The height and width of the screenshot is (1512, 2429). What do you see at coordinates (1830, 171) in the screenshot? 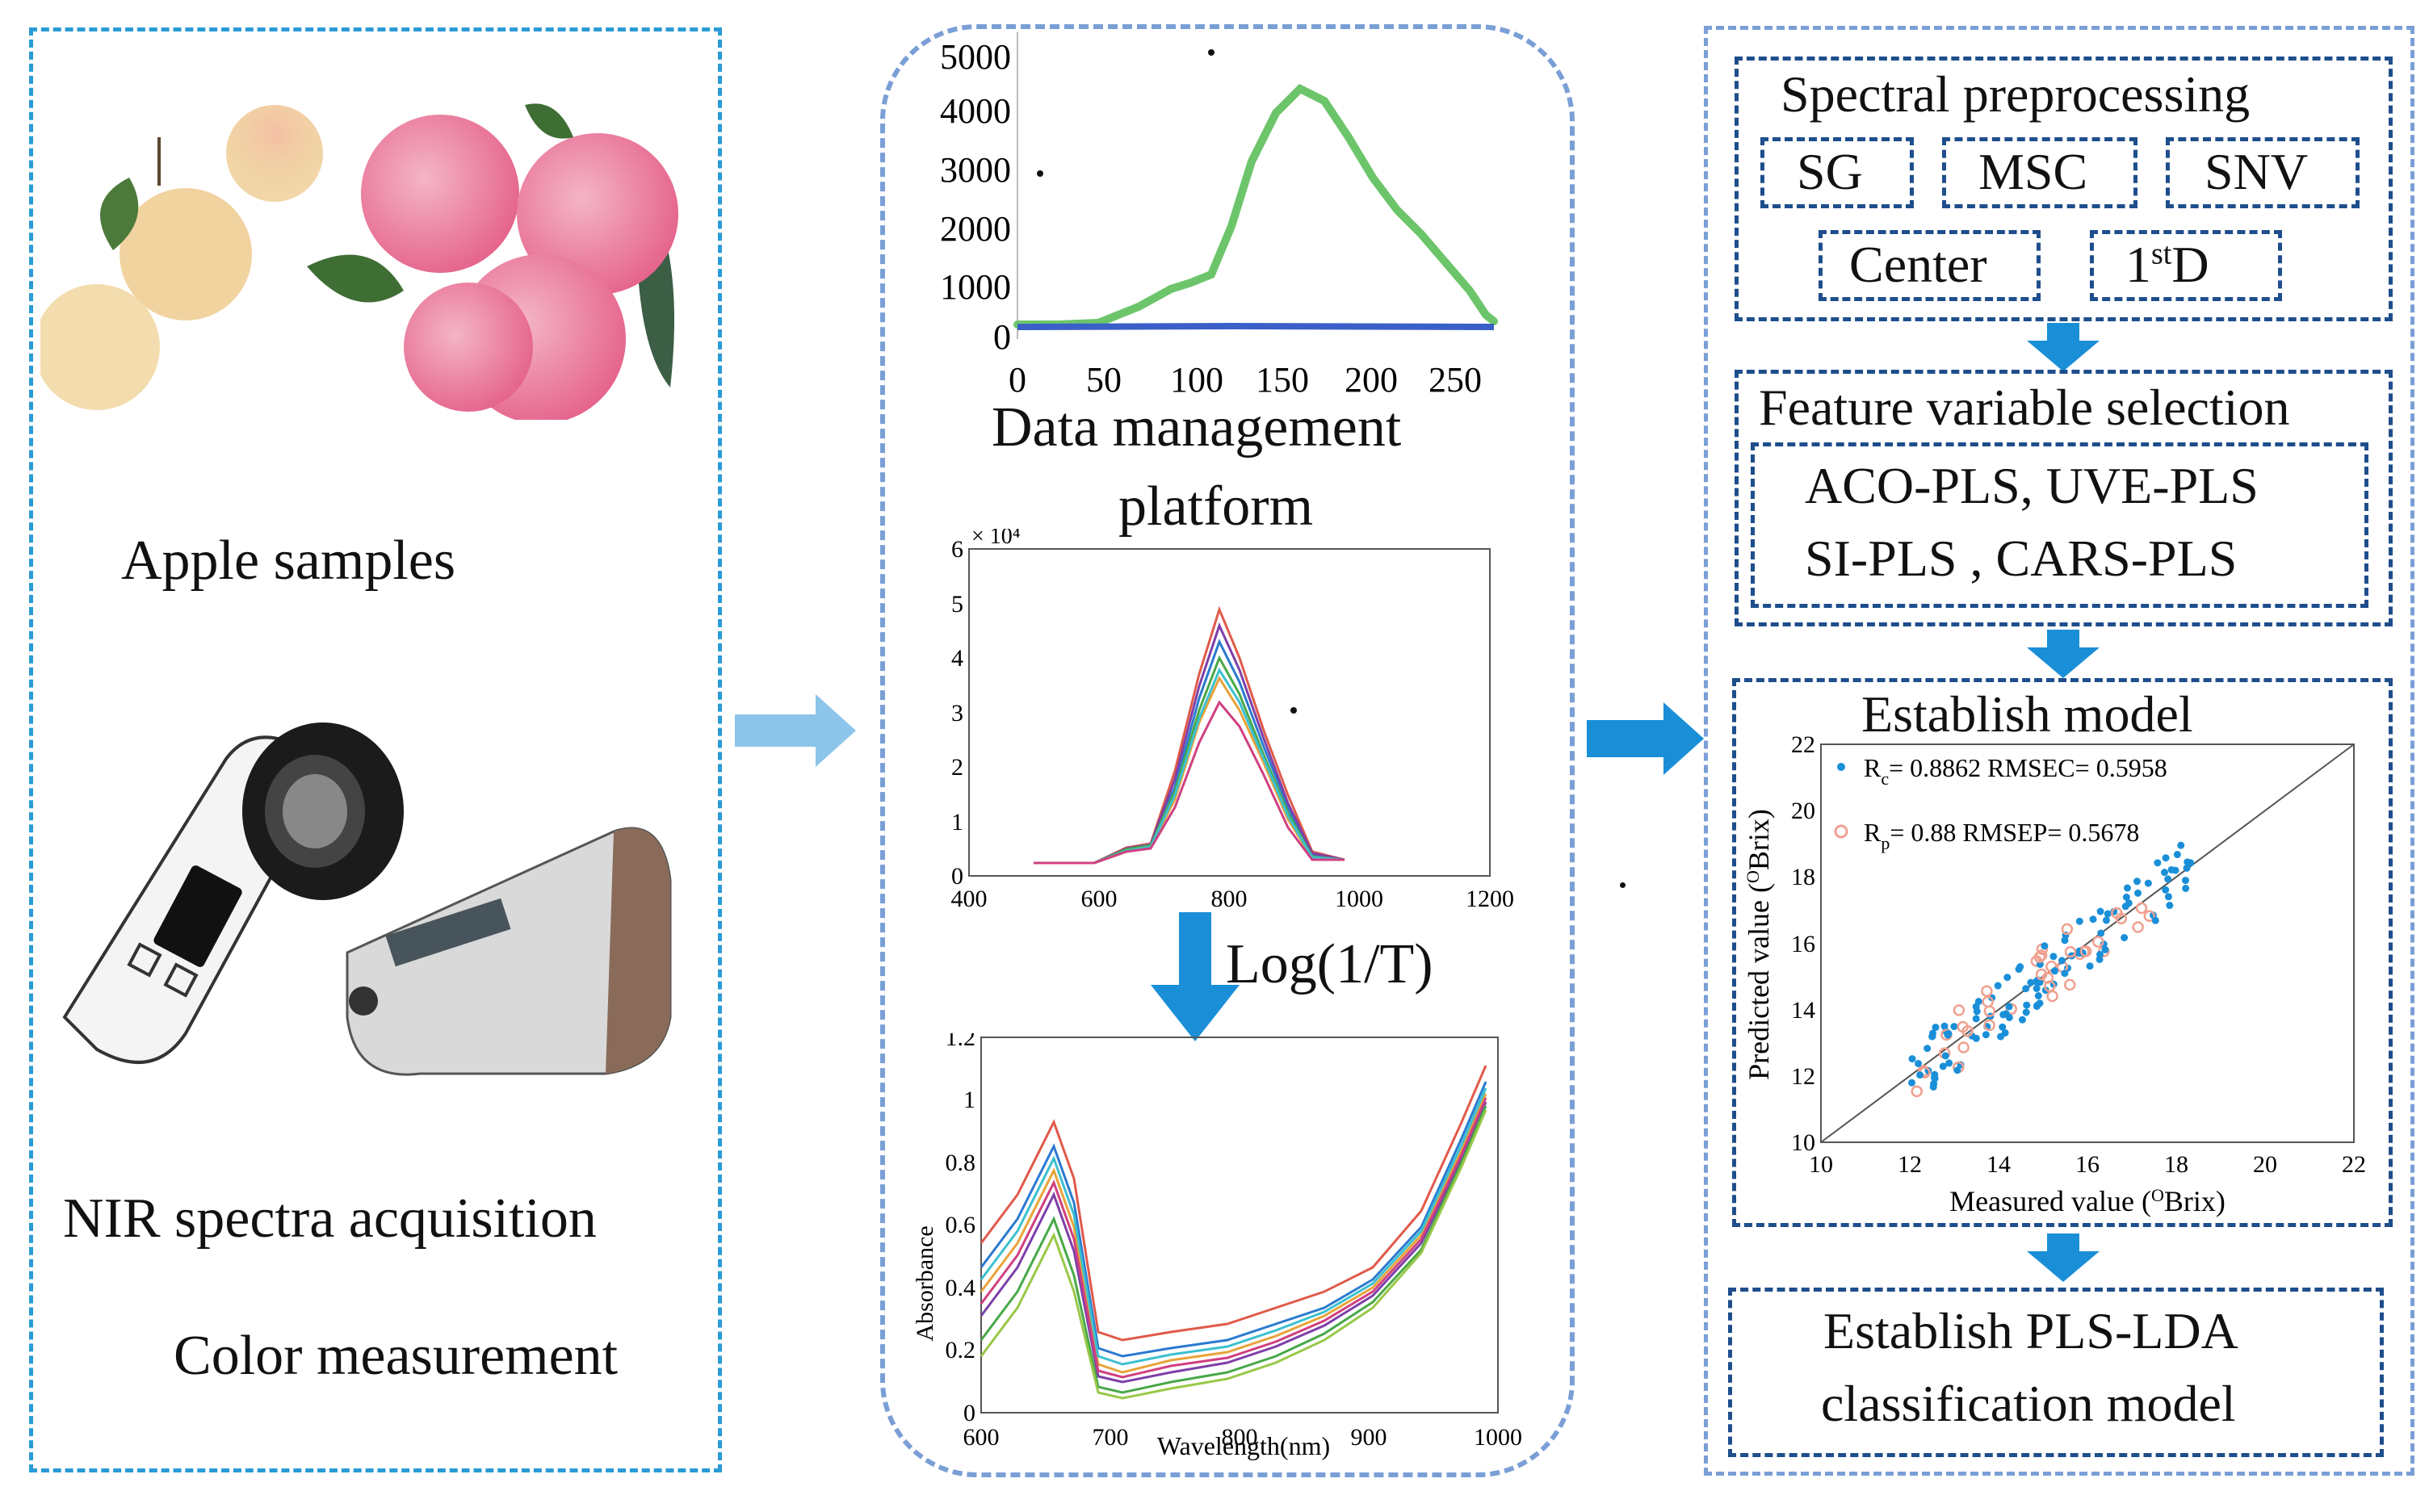
I see `method-sg-label: SG` at bounding box center [1830, 171].